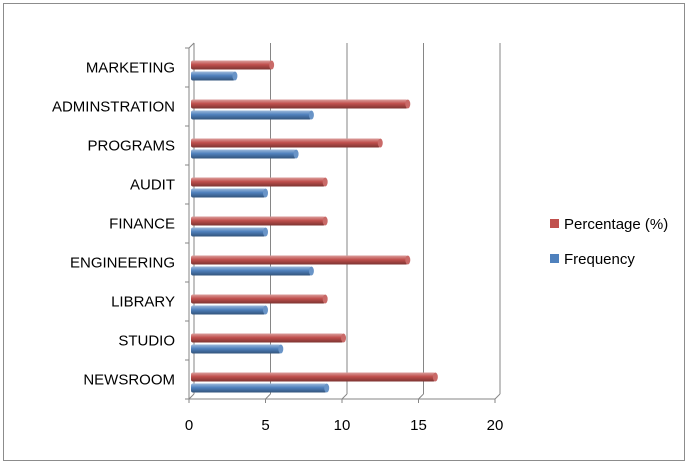  I want to click on x-axis-depth, so click(191, 396).